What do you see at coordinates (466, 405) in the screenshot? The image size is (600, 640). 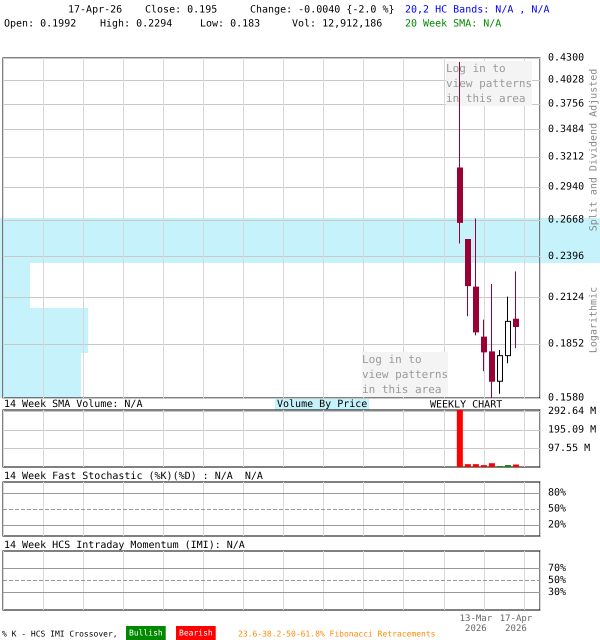 I see `annotation: WEEKLY CHART` at bounding box center [466, 405].